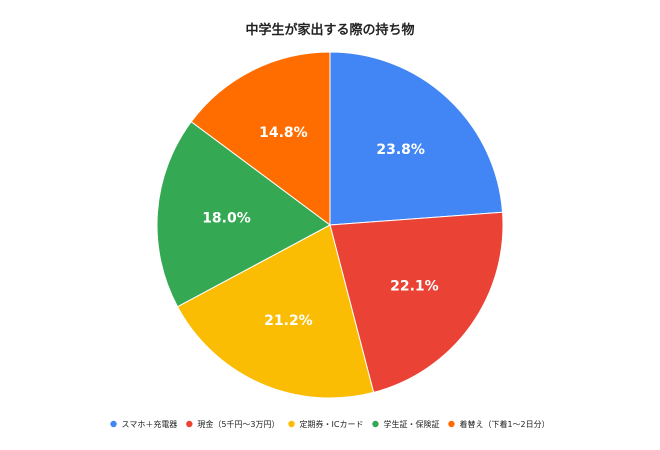 This screenshot has width=660, height=450. I want to click on legend-label-2: 現金（5千円～3万円）, so click(238, 424).